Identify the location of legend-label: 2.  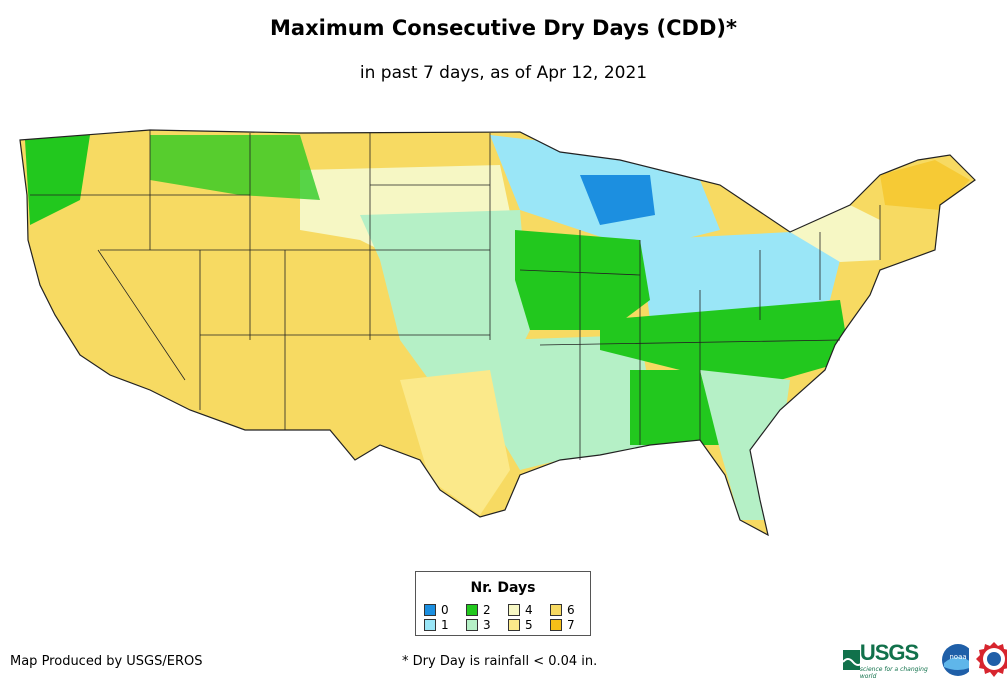
(487, 610).